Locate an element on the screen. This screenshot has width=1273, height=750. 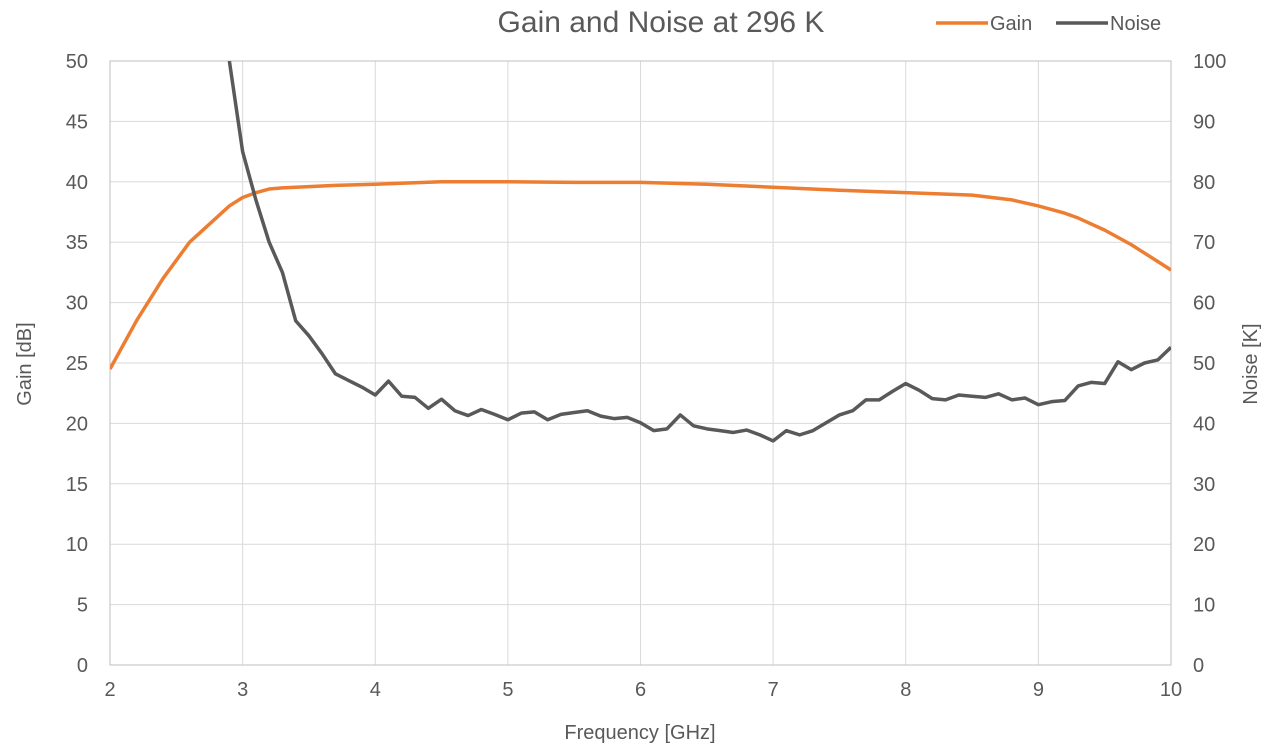
y-right-tick-label: 50 is located at coordinates (1204, 364).